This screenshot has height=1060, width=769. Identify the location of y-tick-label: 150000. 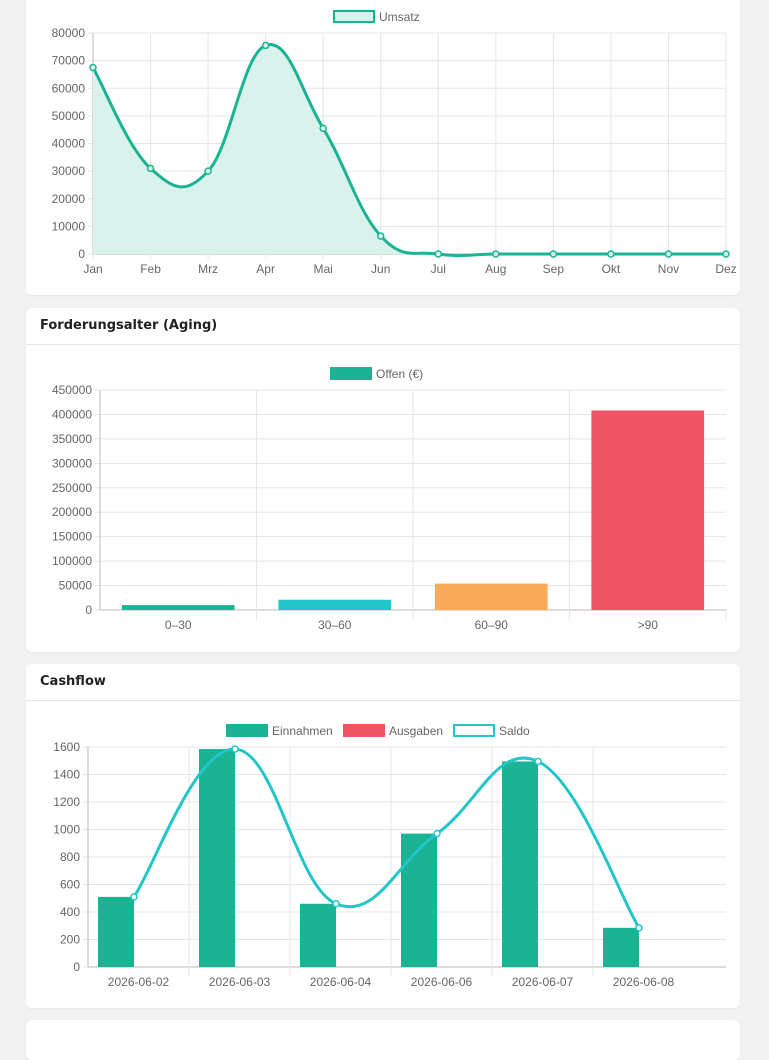
(72, 537).